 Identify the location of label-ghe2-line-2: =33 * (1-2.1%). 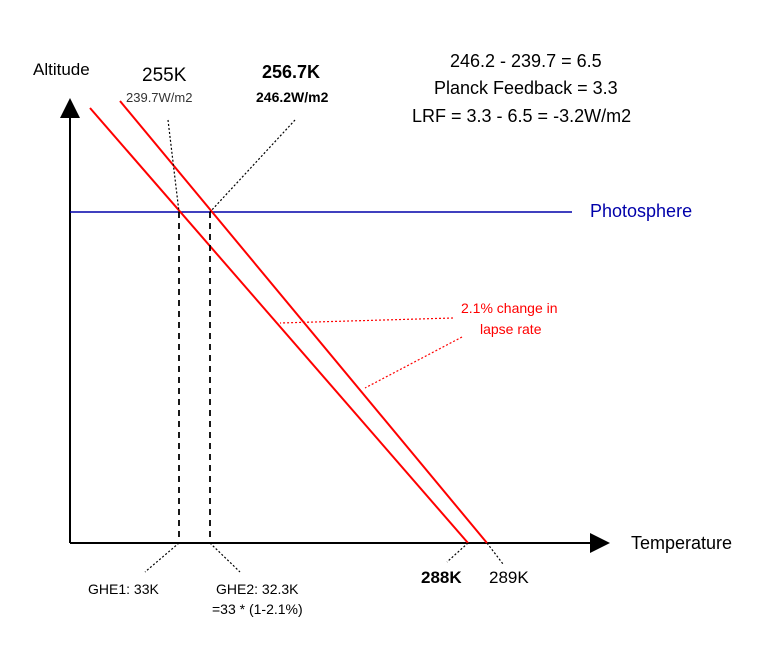
(257, 609).